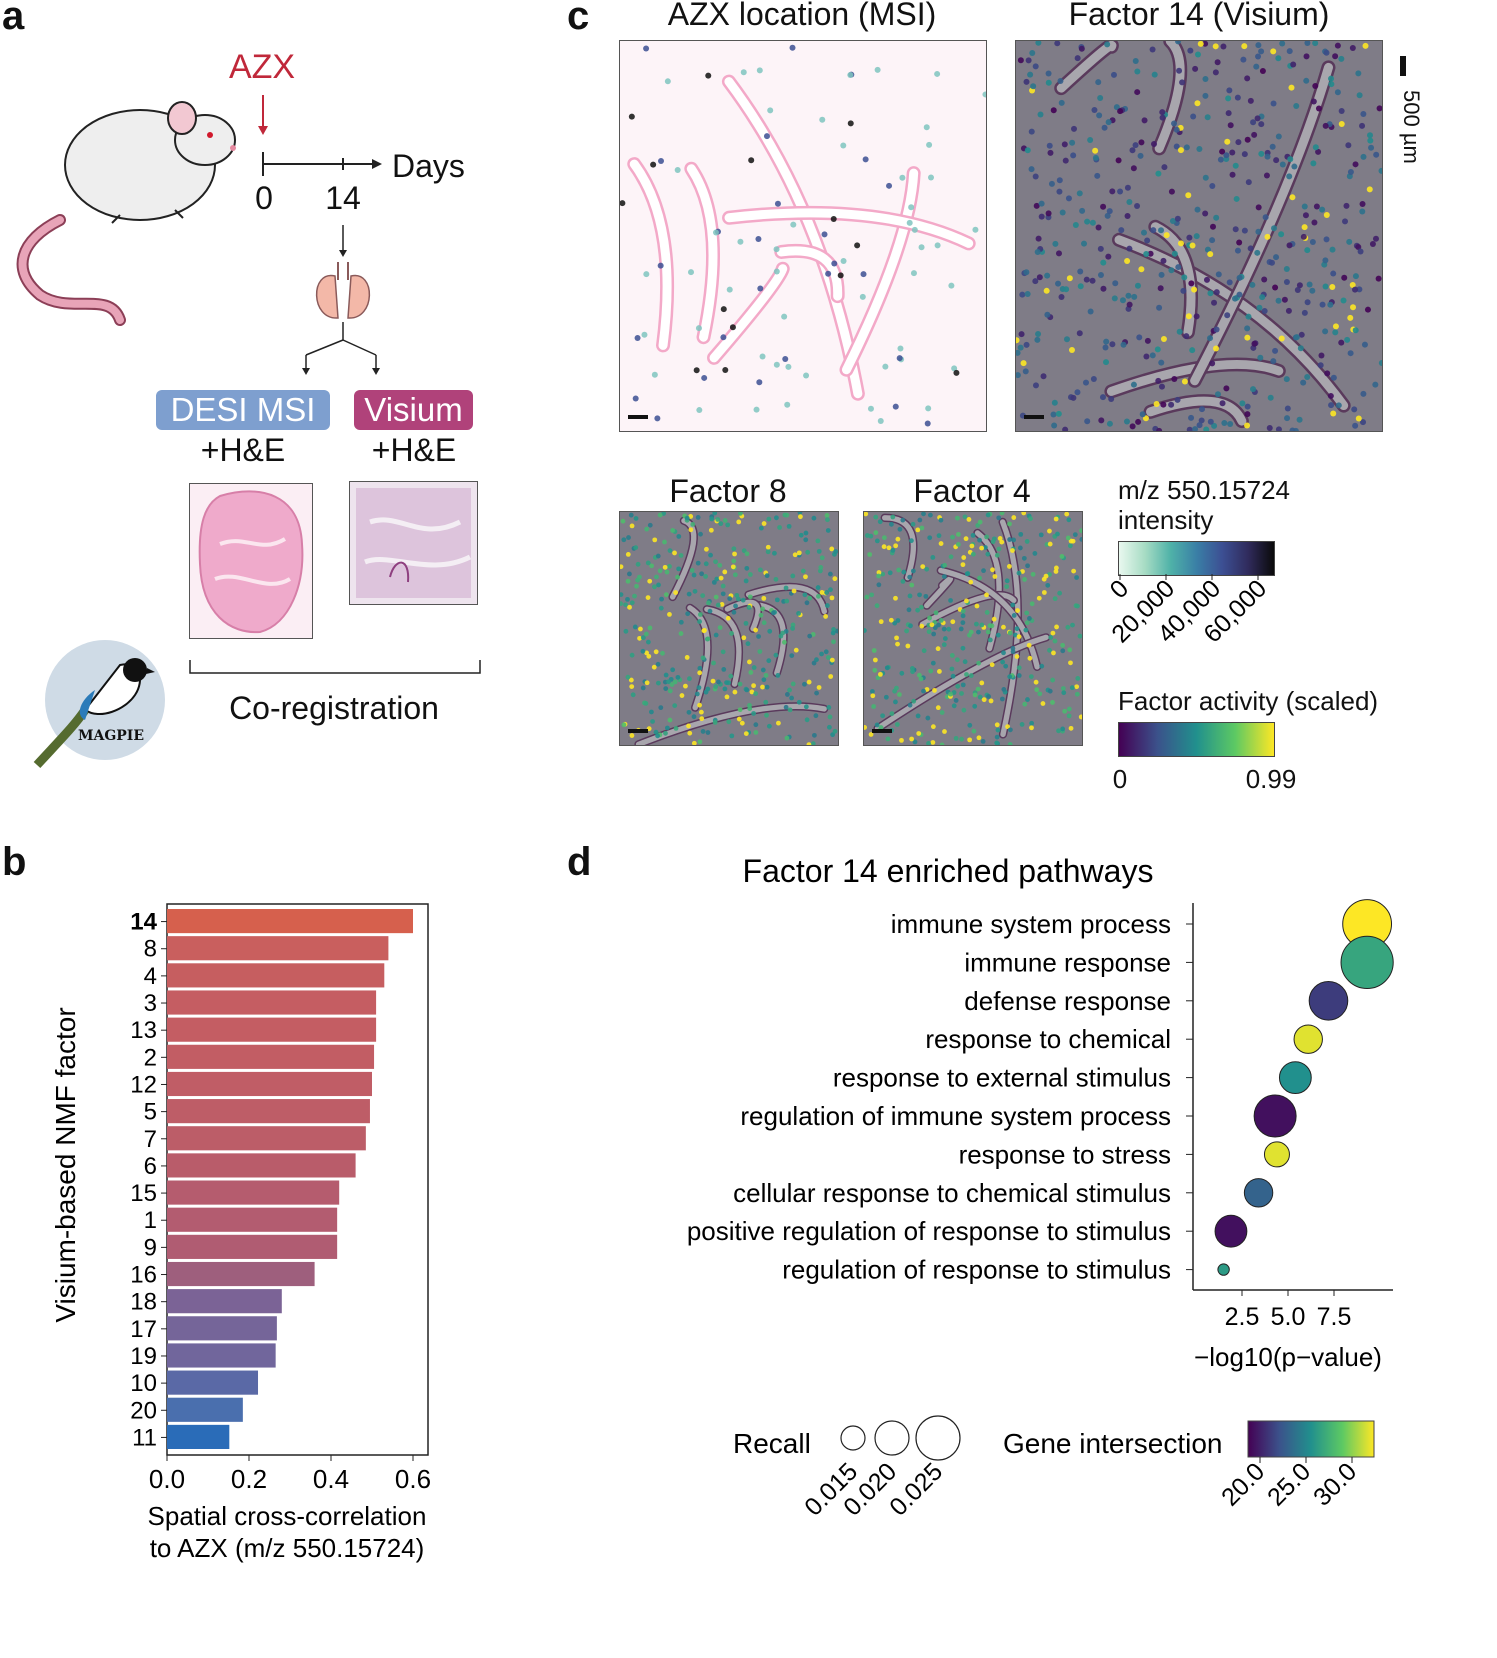 The width and height of the screenshot is (1497, 1658). I want to click on factor-colorbar, so click(1196, 739).